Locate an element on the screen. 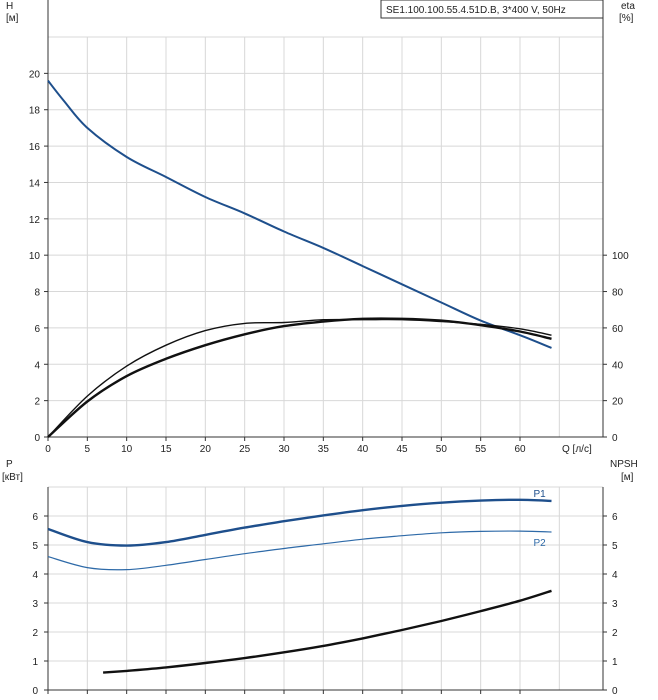 This screenshot has height=700, width=658. y-right-tick-label: 80 is located at coordinates (618, 293).